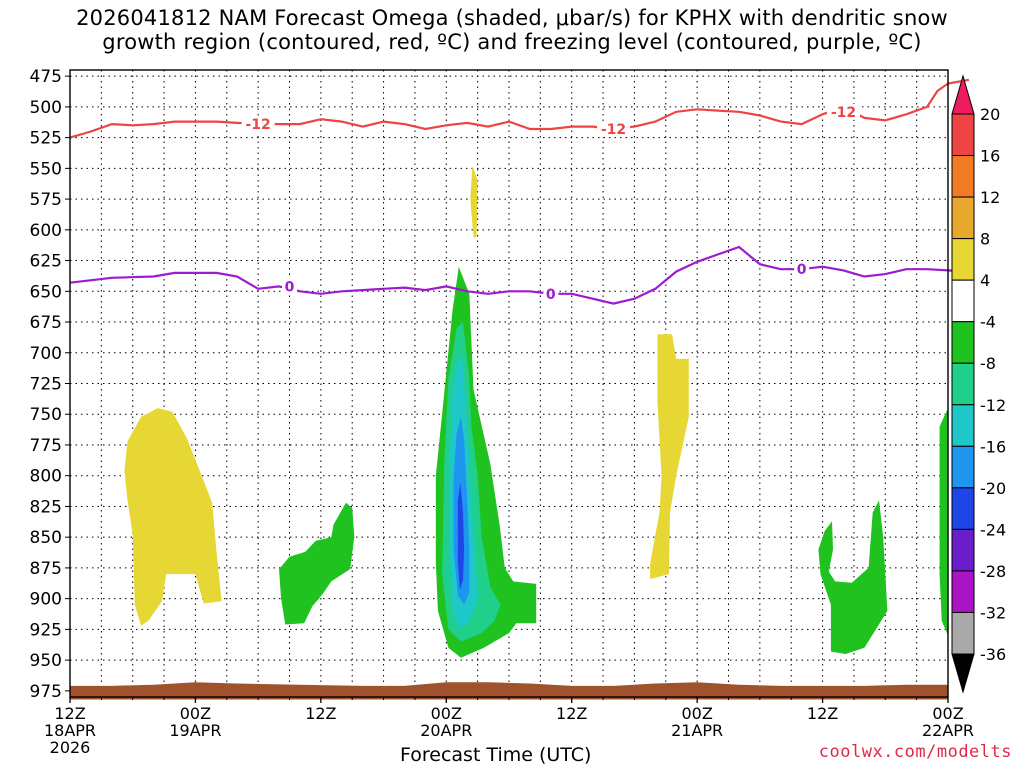 This screenshot has width=1024, height=768. Describe the element at coordinates (46, 77) in the screenshot. I see `y-tick-label: 475` at that location.